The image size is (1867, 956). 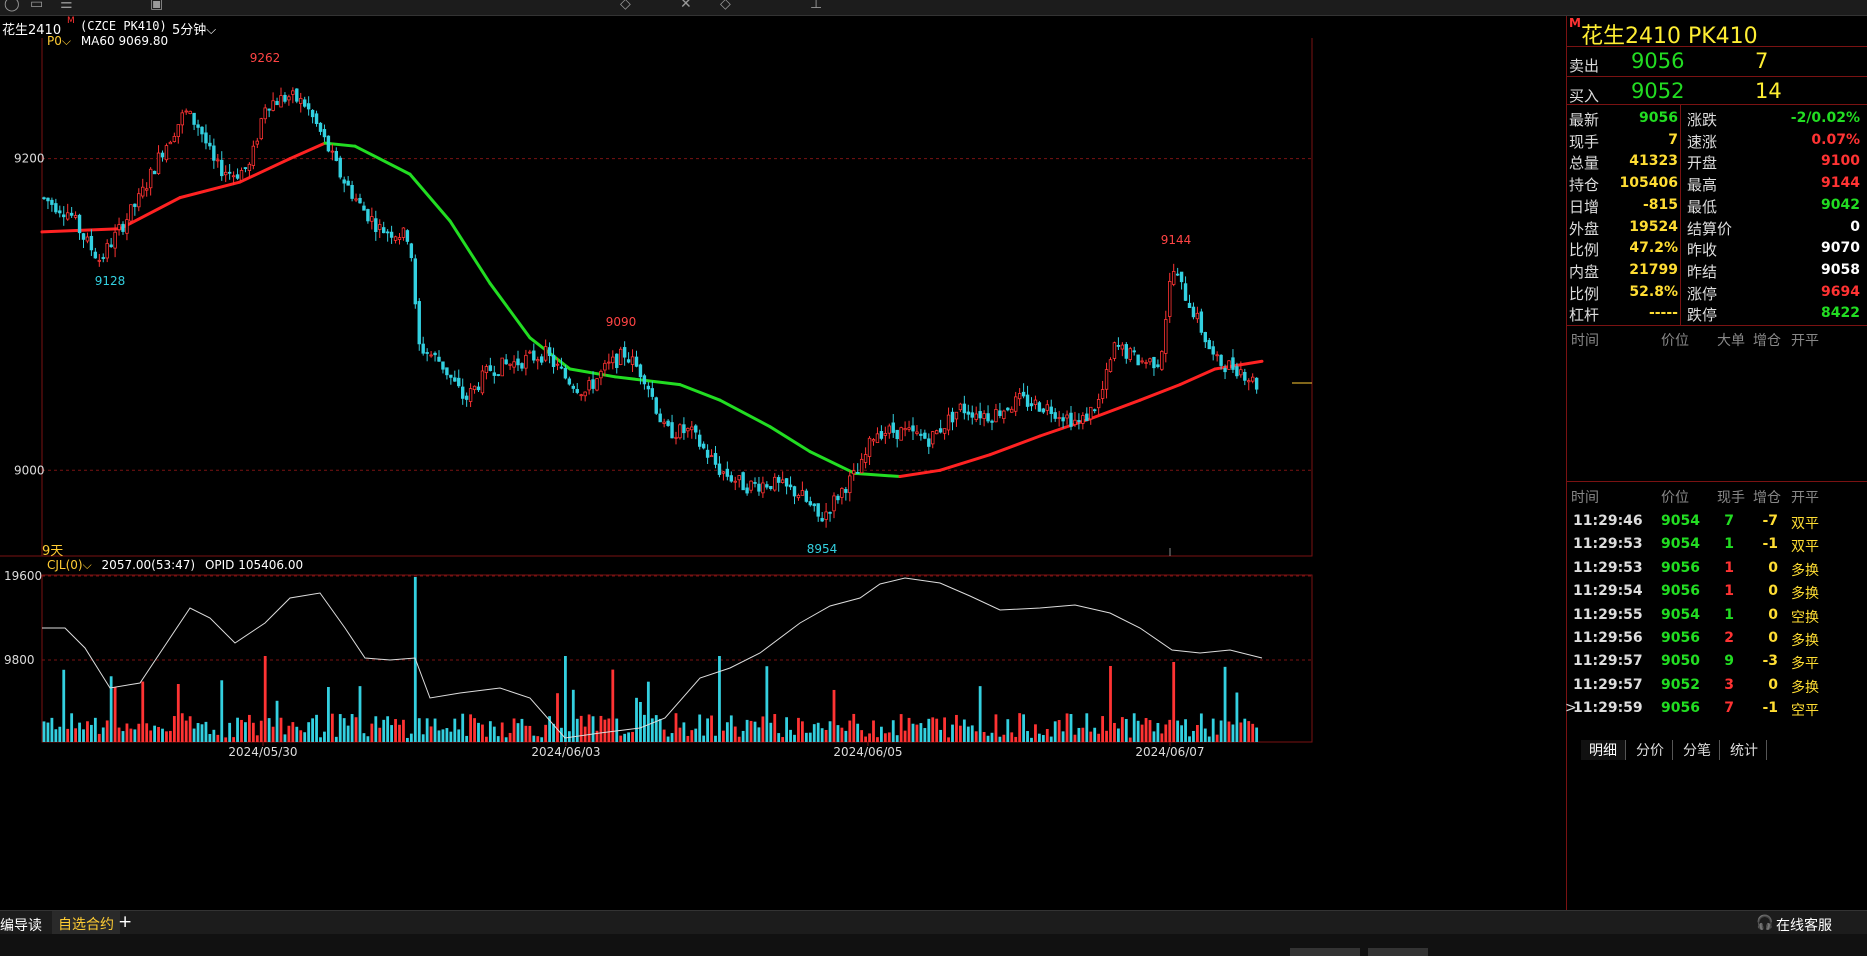 What do you see at coordinates (1805, 641) in the screenshot?
I see `tick-type: 多换` at bounding box center [1805, 641].